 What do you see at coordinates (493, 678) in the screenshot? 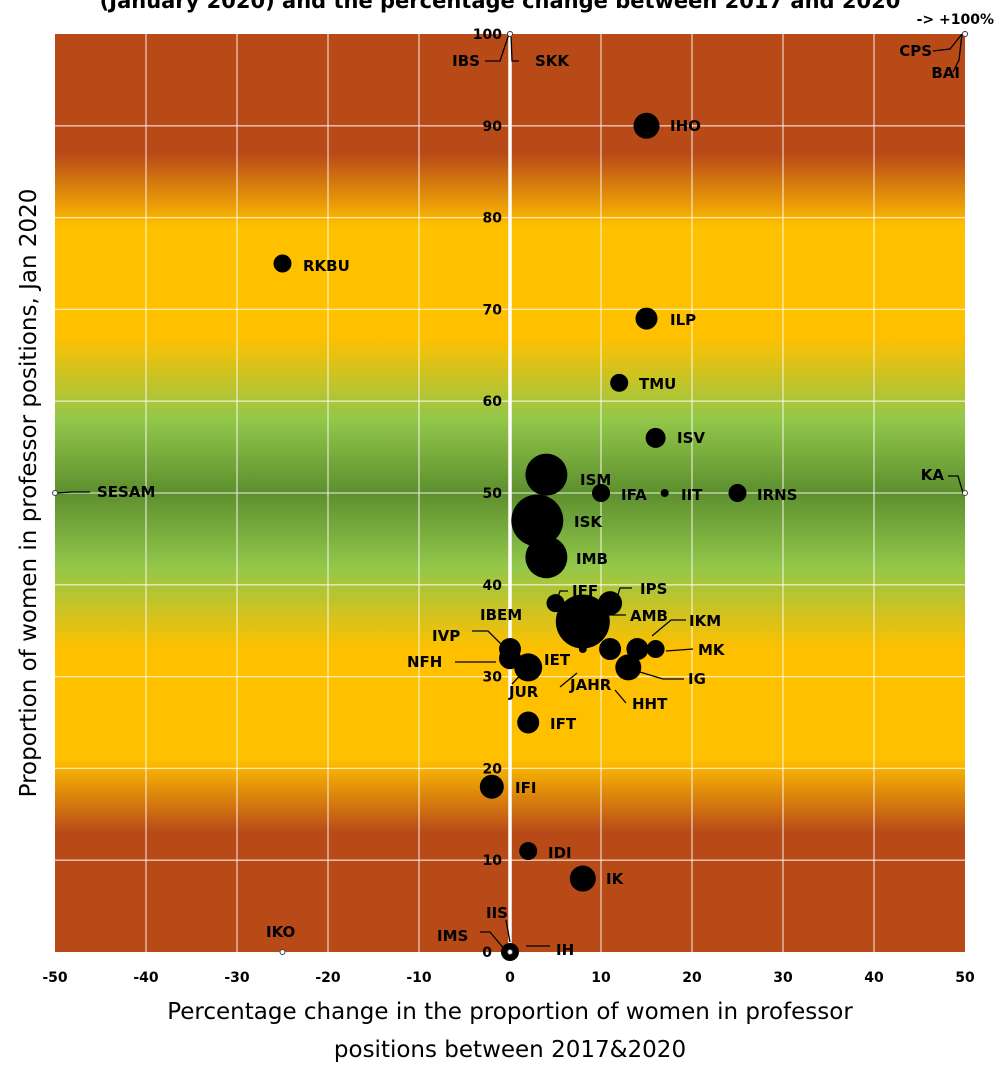
I see `y-tick-label: 30` at bounding box center [493, 678].